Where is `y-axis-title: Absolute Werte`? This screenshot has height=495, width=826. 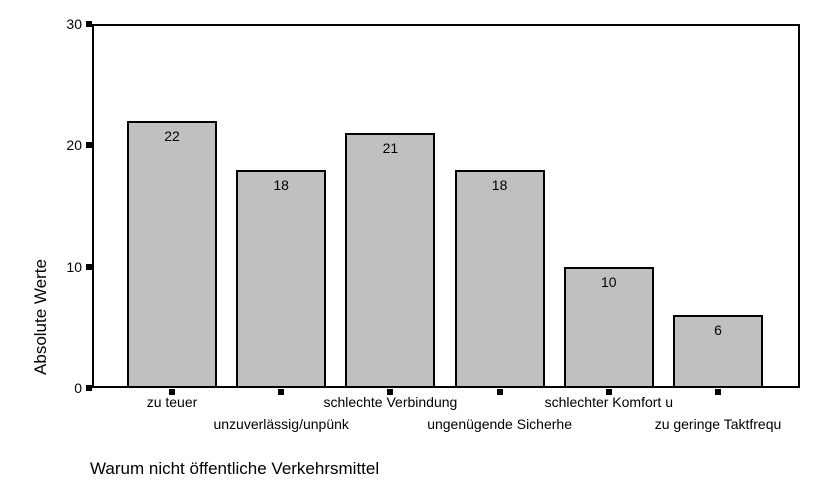 y-axis-title: Absolute Werte is located at coordinates (40, 317).